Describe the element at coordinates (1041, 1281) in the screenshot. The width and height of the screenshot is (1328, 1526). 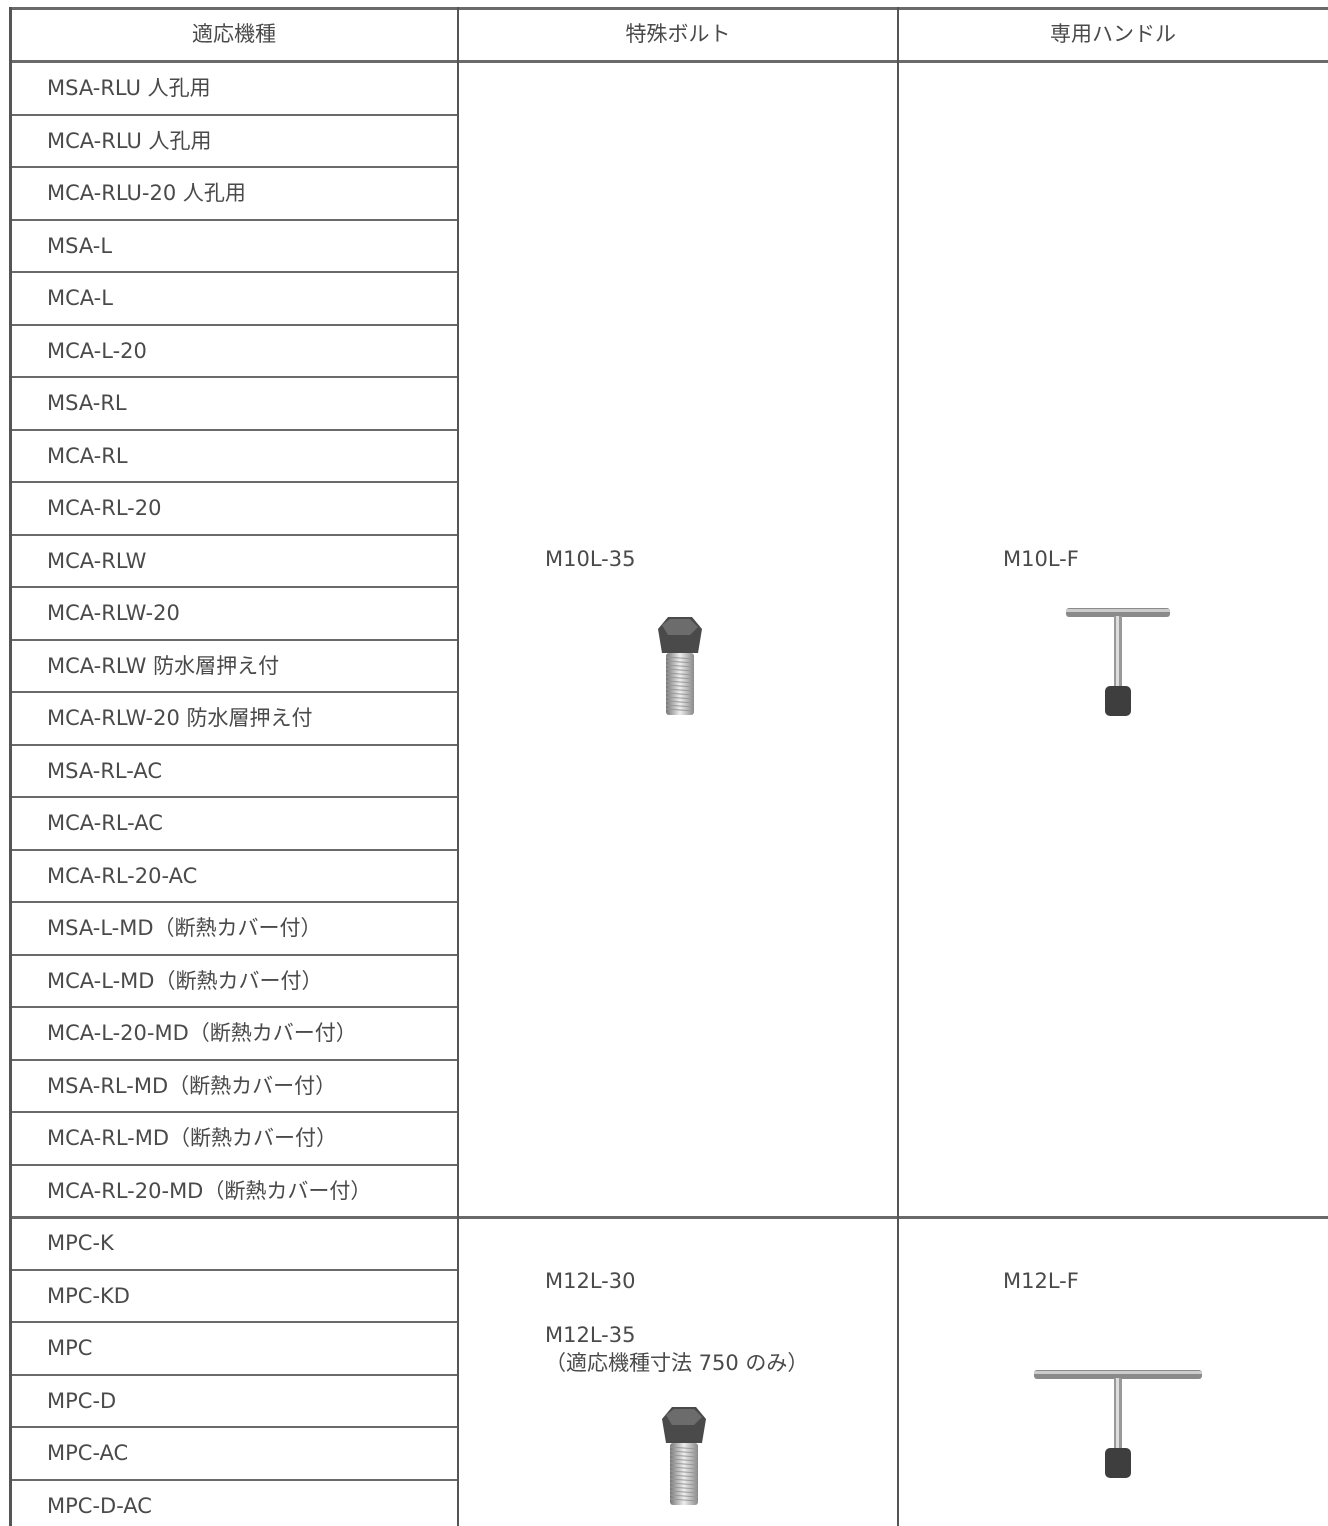
I see `handle-name: M12L-F` at that location.